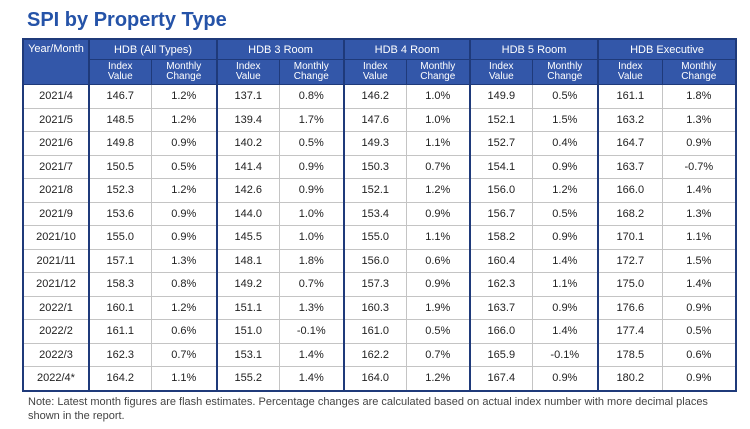 This screenshot has width=750, height=429. Describe the element at coordinates (375, 307) in the screenshot. I see `value-cell: 160.3` at that location.